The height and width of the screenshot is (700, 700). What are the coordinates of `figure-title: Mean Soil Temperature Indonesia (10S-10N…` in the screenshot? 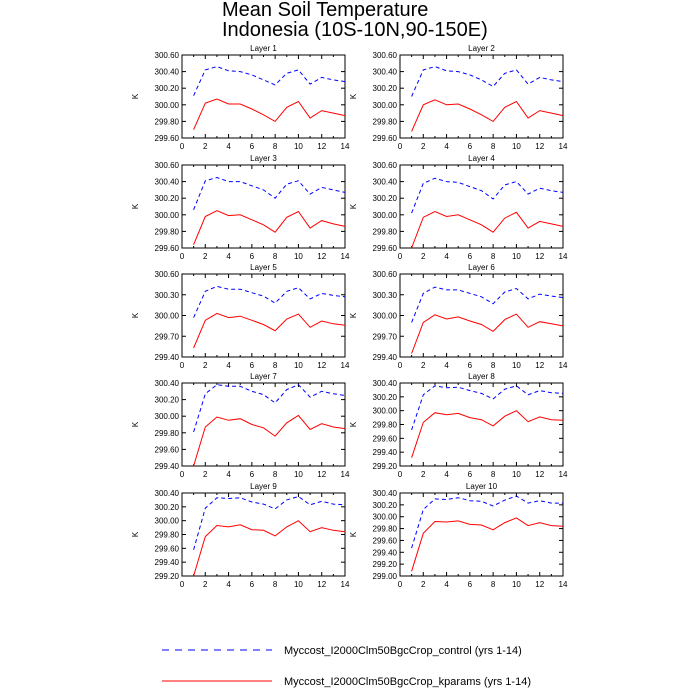 It's located at (355, 20).